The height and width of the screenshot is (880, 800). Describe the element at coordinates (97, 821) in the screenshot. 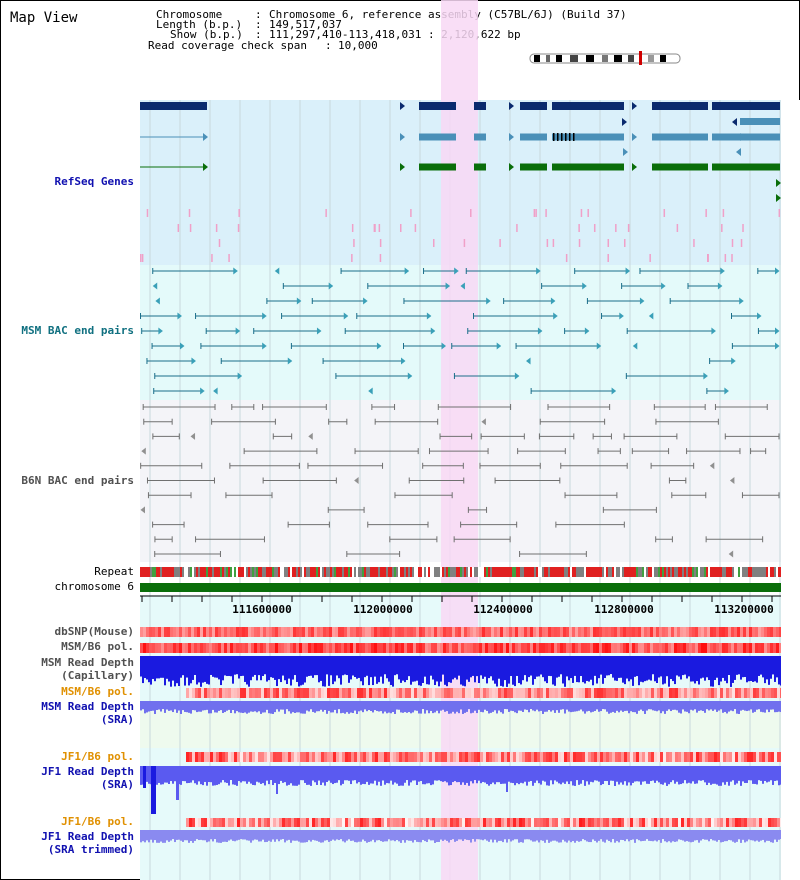

I see `jf1-b6-pol-trim-label: JF1/B6 pol.` at that location.